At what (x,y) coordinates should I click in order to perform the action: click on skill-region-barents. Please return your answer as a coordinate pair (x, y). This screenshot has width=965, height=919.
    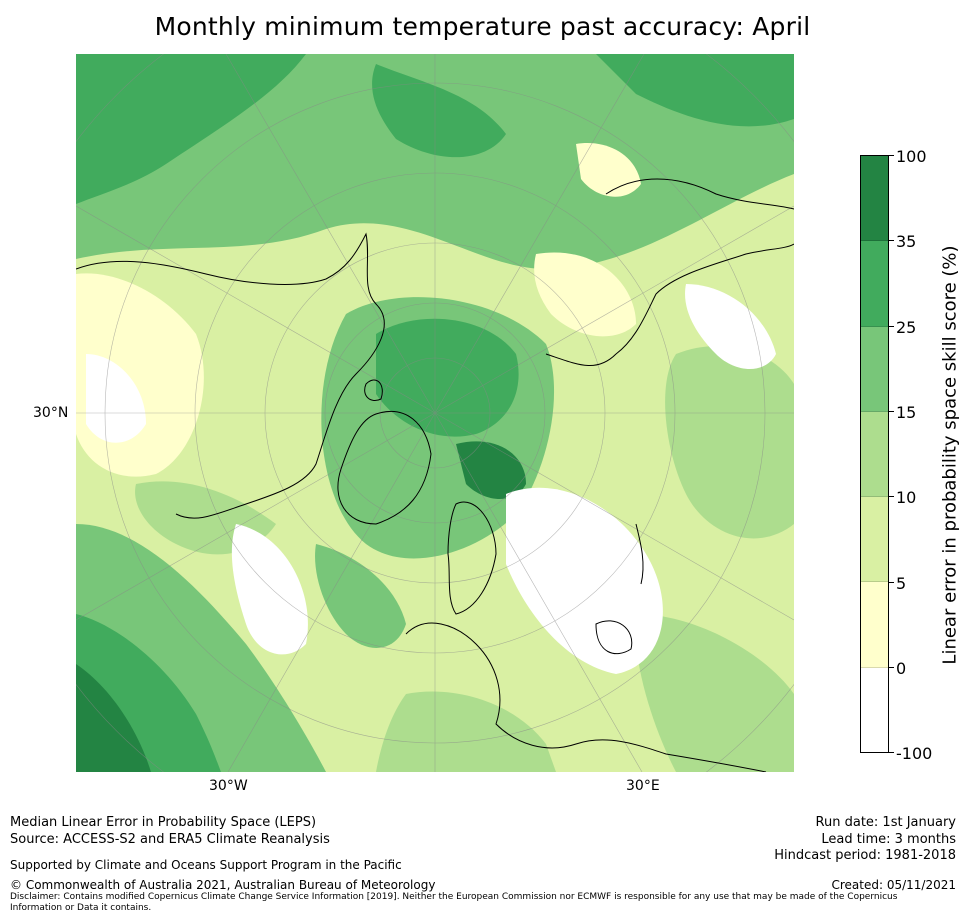
    Looking at the image, I should click on (491, 470).